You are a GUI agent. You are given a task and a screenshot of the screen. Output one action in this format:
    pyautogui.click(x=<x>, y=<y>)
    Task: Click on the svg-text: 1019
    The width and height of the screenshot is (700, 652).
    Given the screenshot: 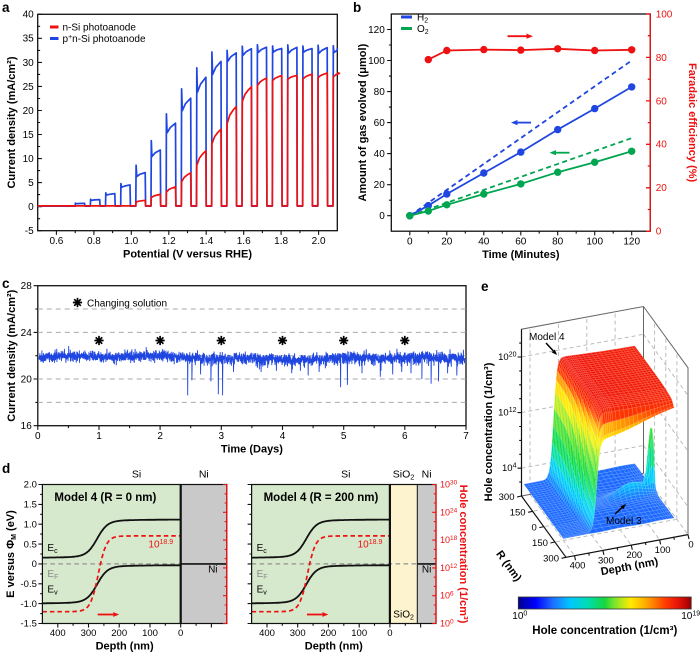 What is the action you would take?
    pyautogui.click(x=690, y=617)
    